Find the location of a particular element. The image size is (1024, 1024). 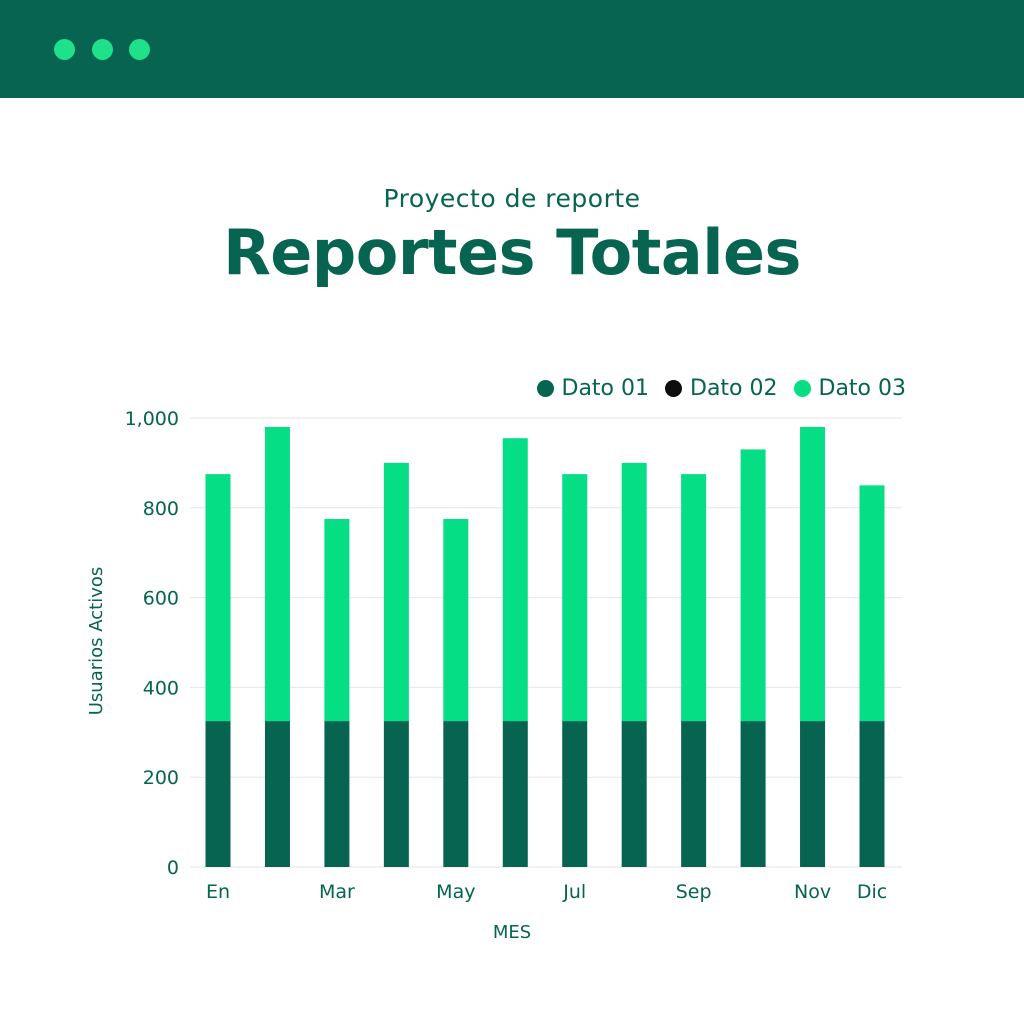

x-tick-label-en: En is located at coordinates (218, 892).